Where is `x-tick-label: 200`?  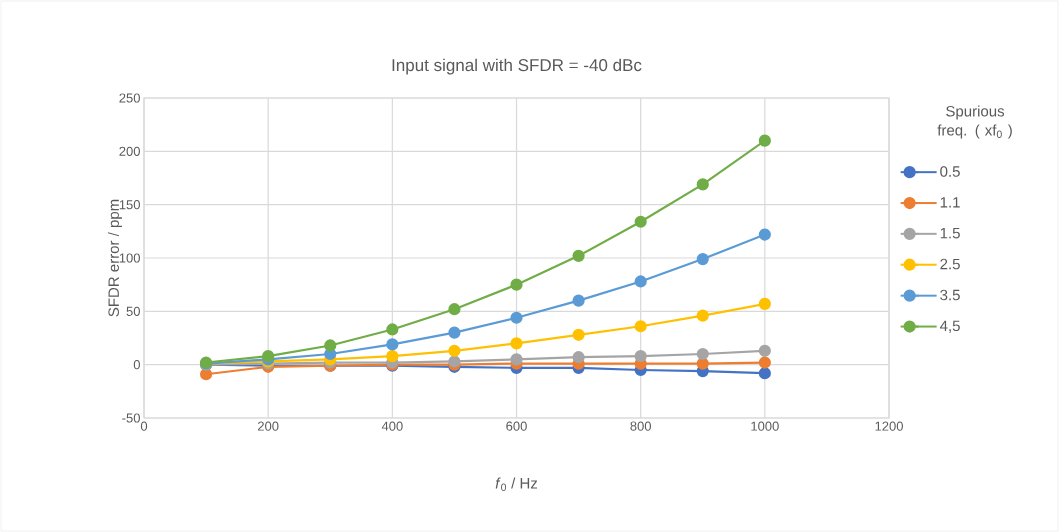 x-tick-label: 200 is located at coordinates (268, 426).